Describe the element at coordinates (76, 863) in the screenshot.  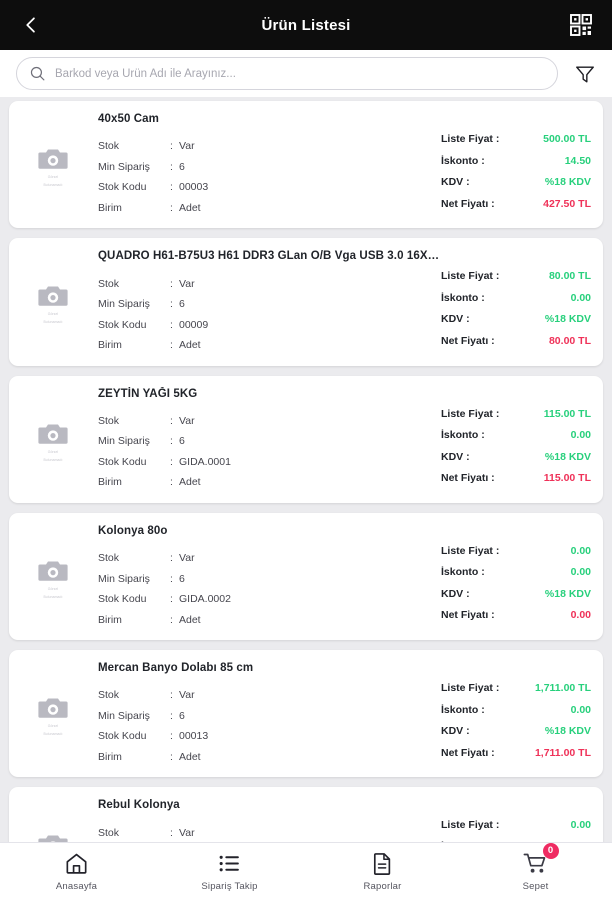
I see `home-icon-wrap` at that location.